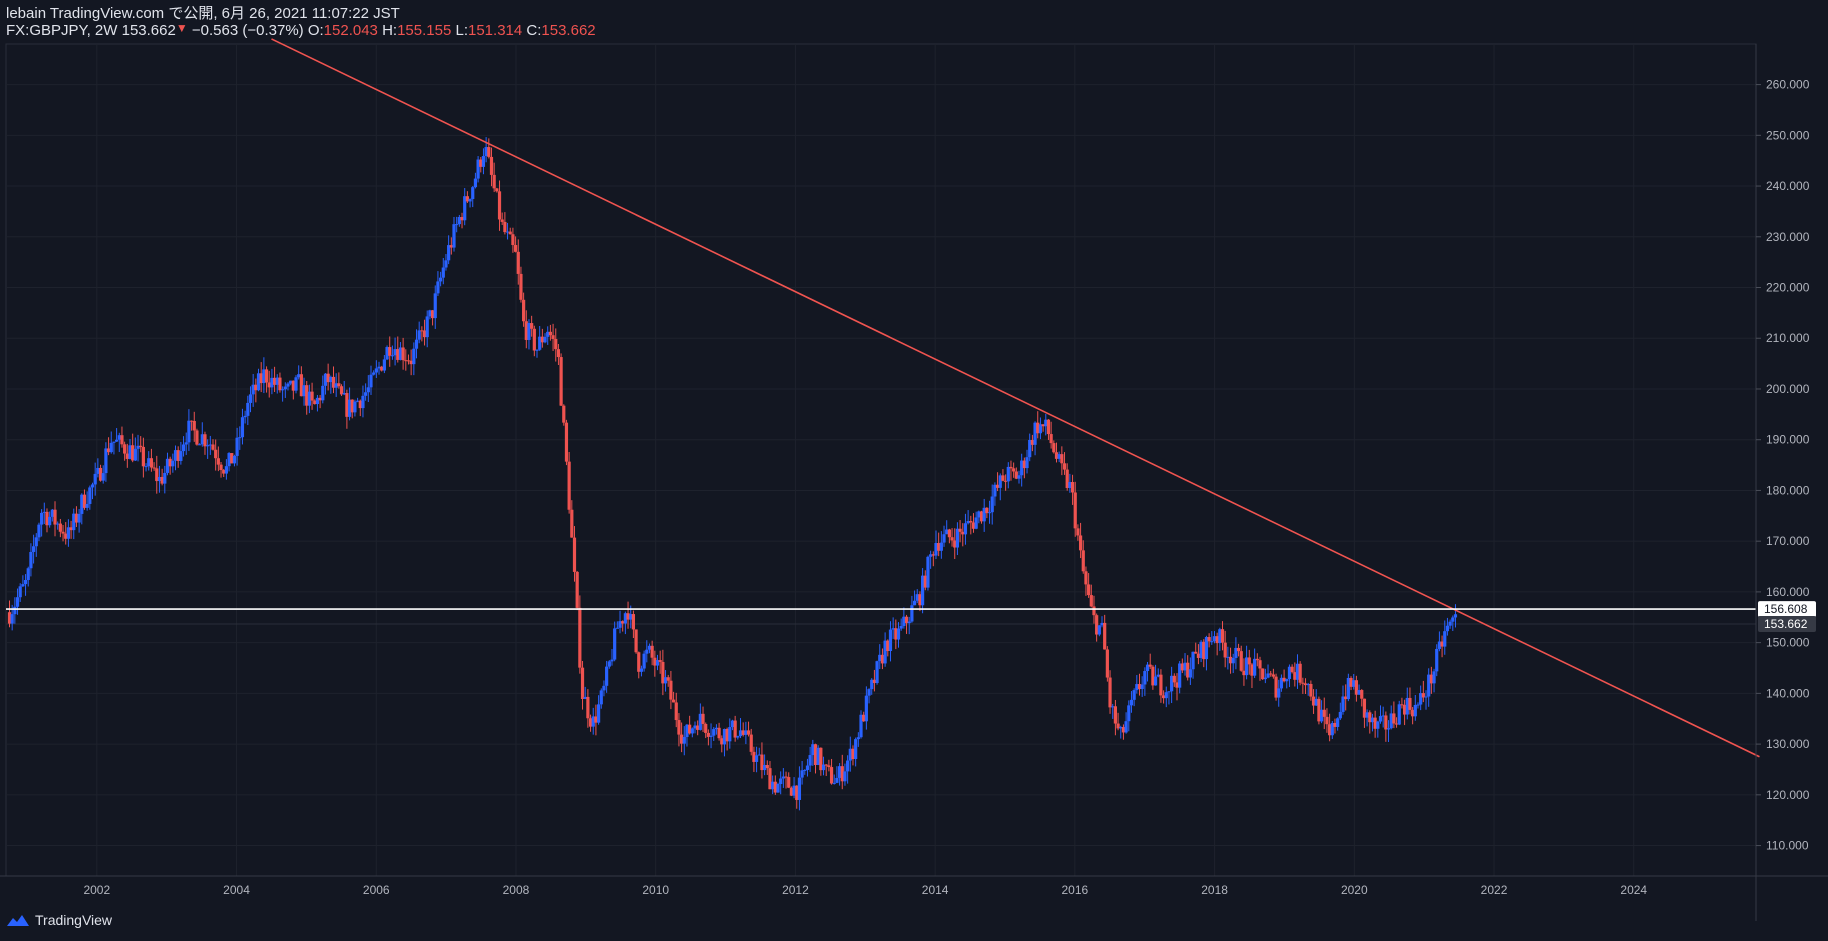 Image resolution: width=1828 pixels, height=941 pixels. I want to click on down-arrow-icon: ▼, so click(181, 28).